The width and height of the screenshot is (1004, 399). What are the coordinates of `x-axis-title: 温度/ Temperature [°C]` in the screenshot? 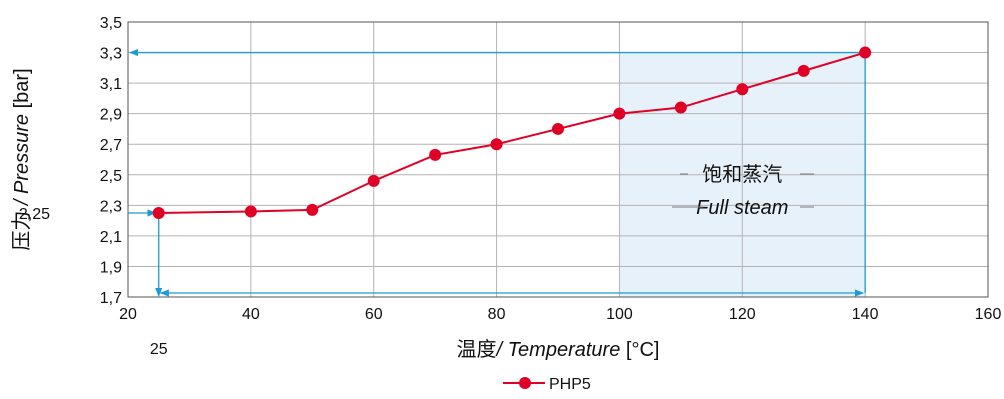 It's located at (558, 349).